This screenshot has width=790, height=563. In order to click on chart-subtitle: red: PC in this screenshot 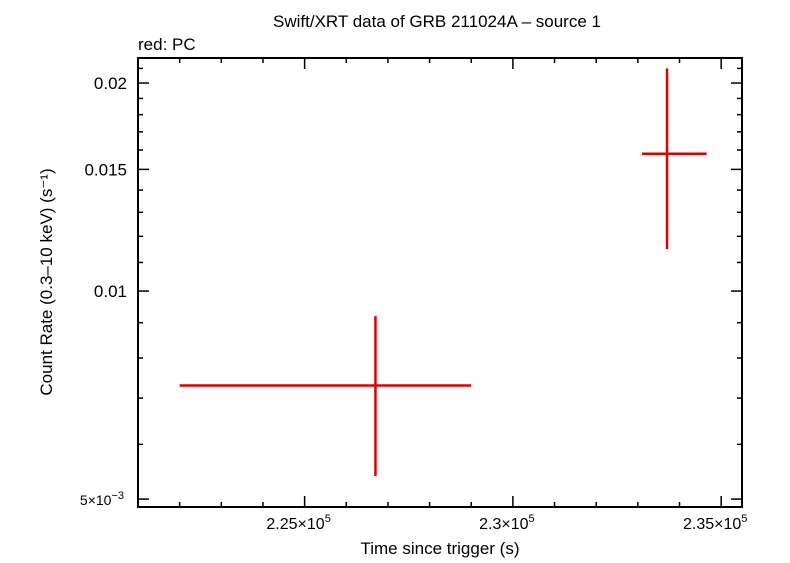, I will do `click(167, 44)`.